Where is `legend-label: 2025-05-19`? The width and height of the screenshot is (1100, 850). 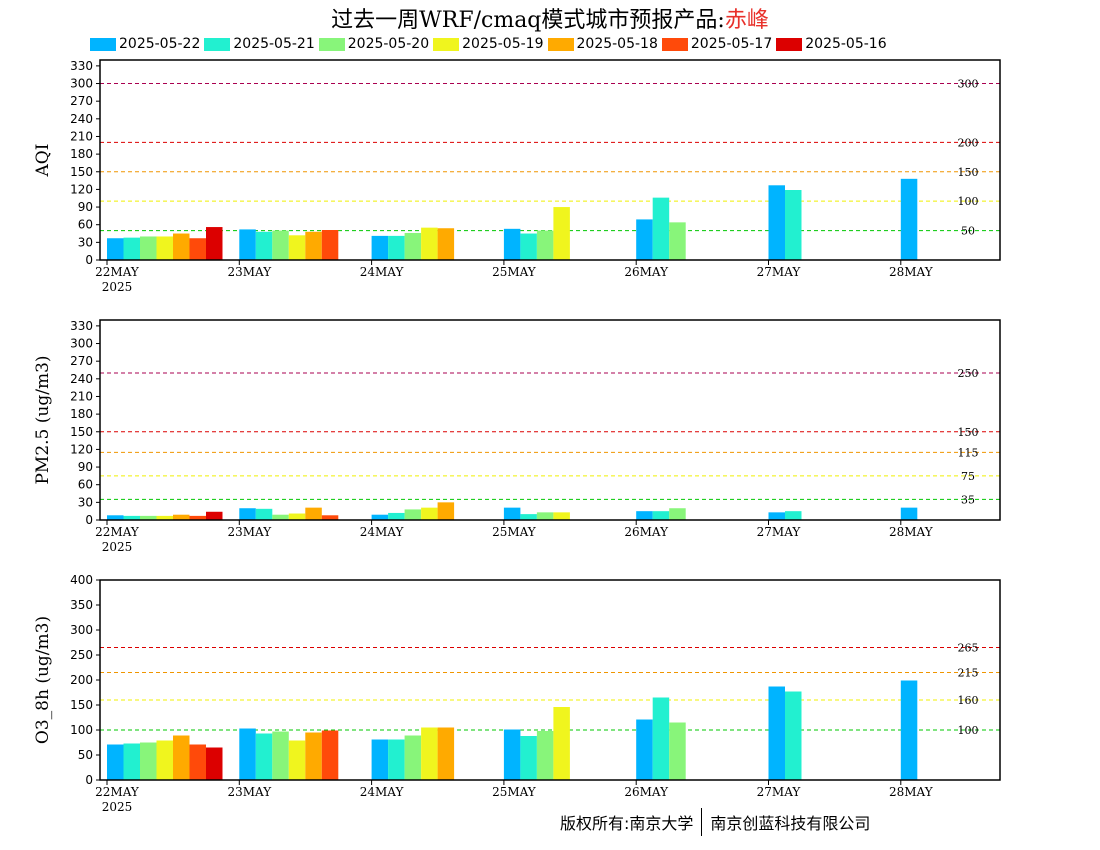 legend-label: 2025-05-19 is located at coordinates (503, 44).